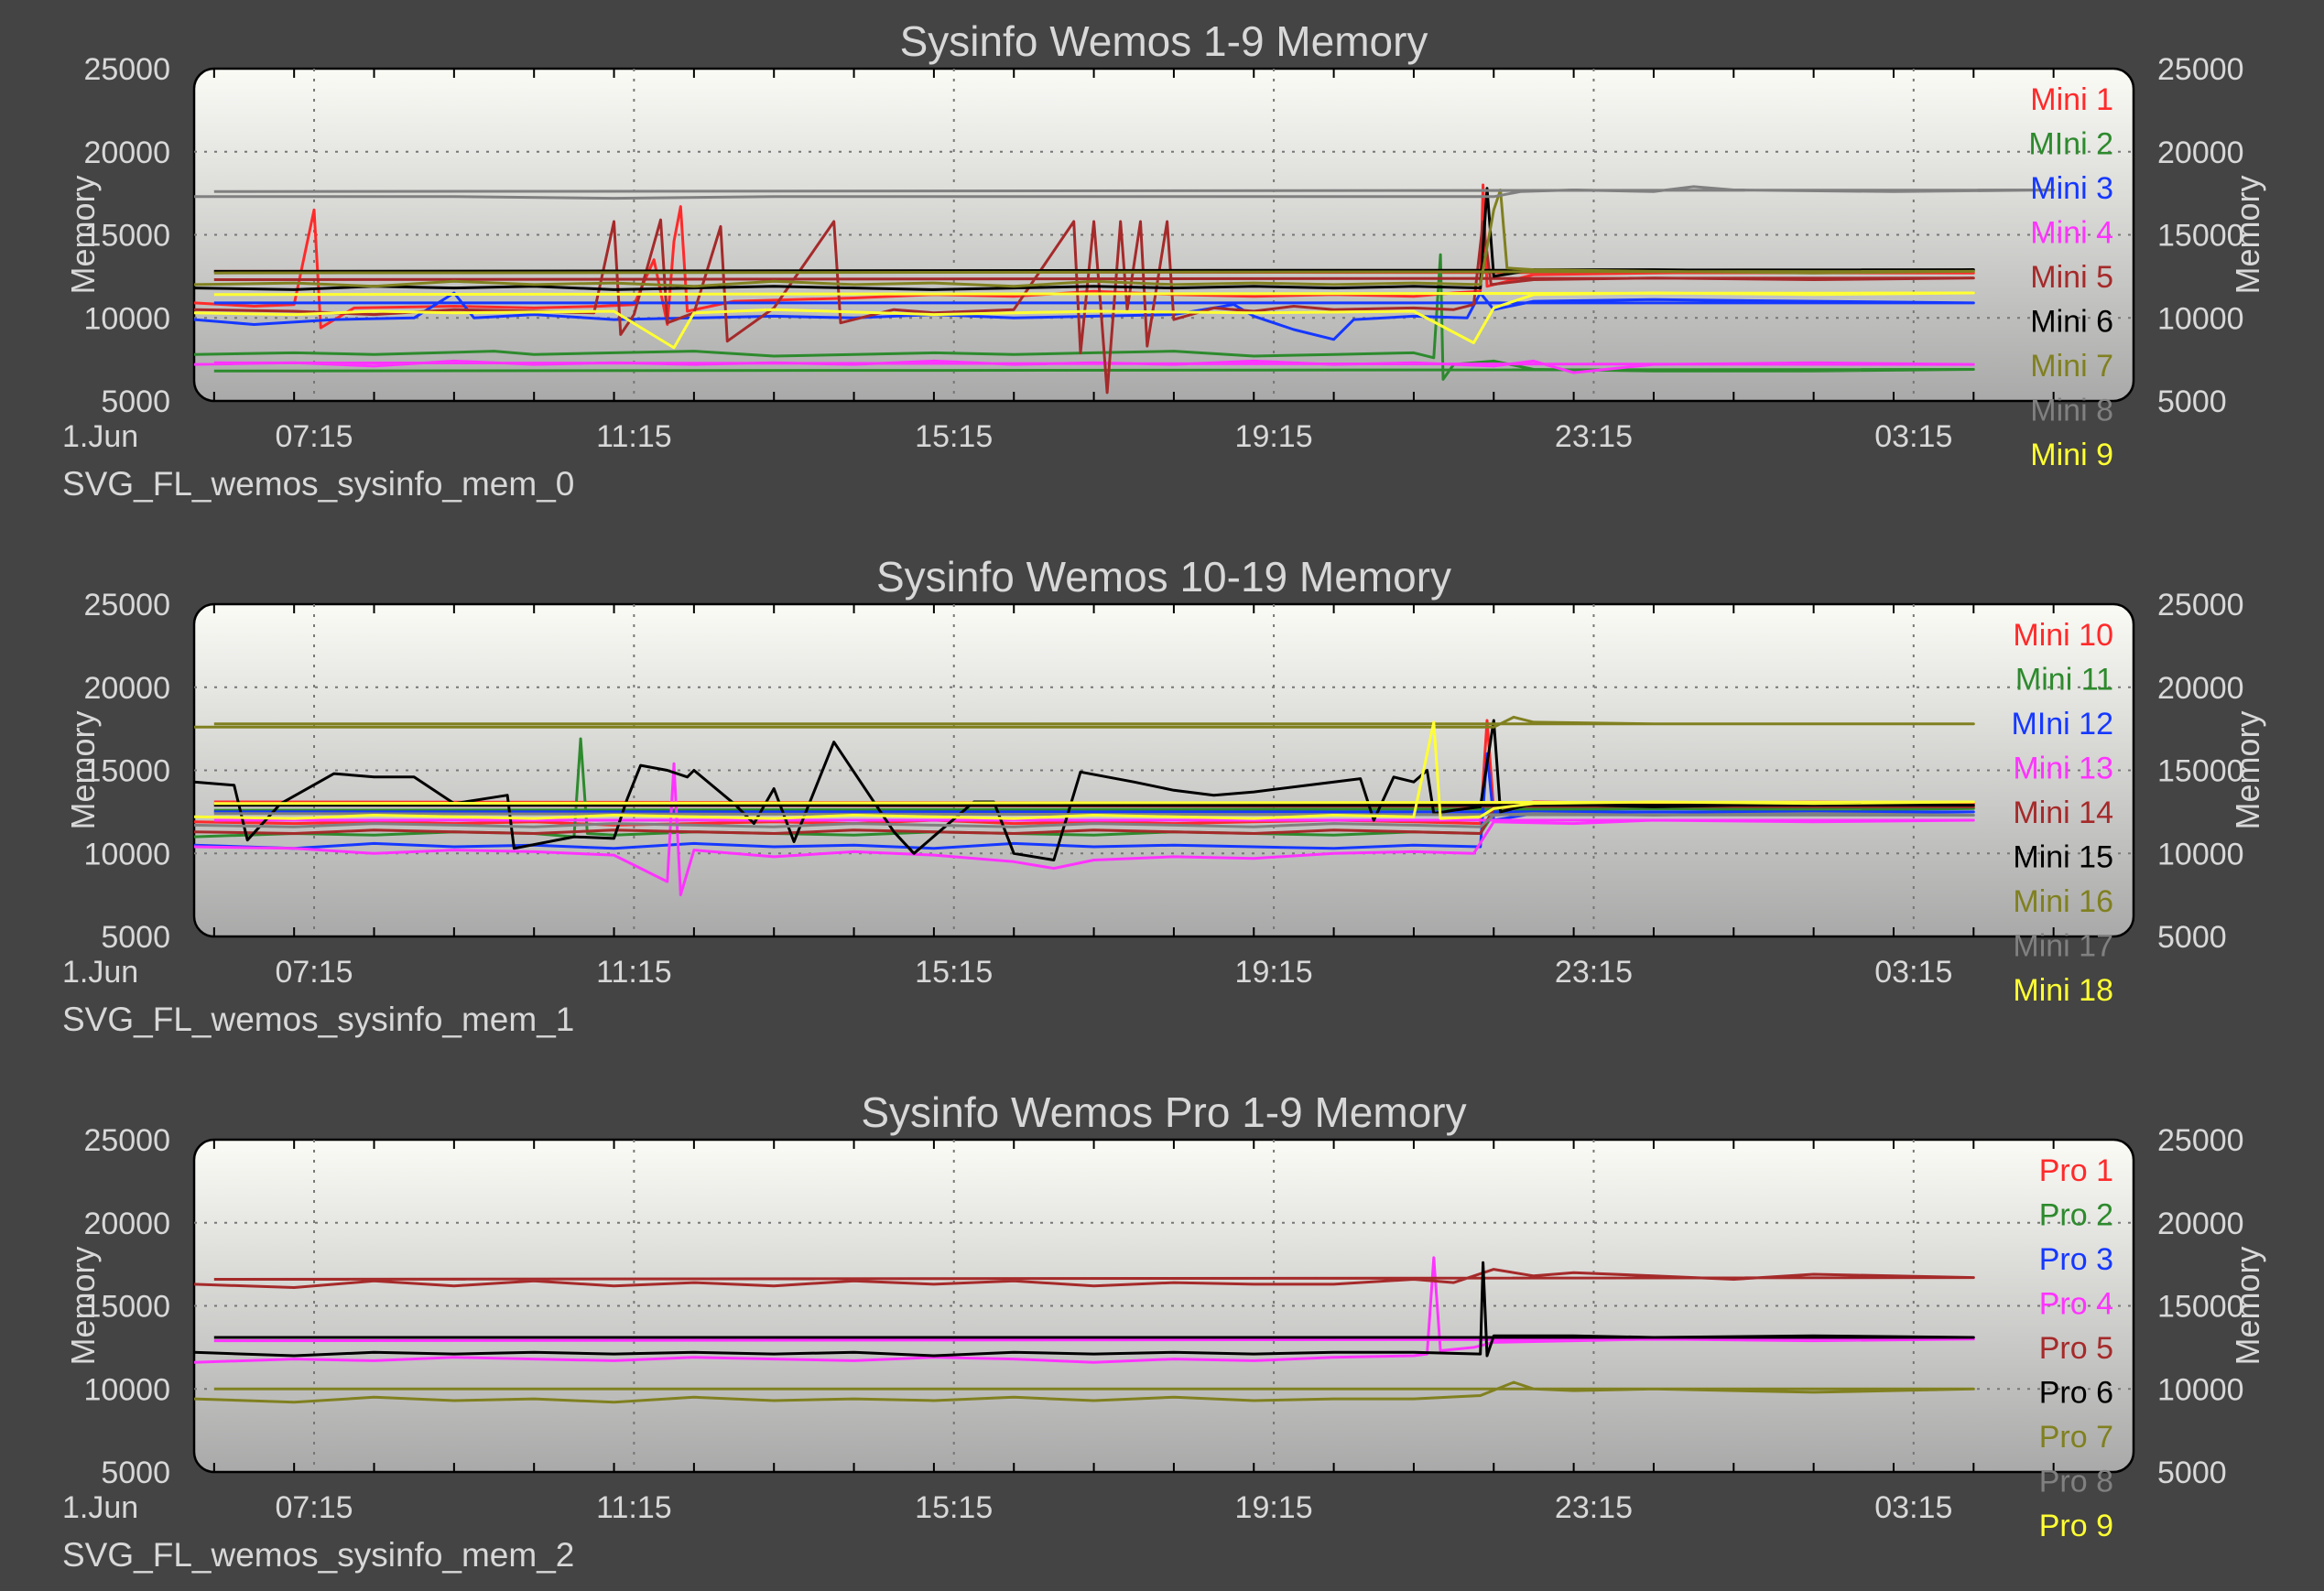 The image size is (2324, 1591). What do you see at coordinates (1164, 1112) in the screenshot?
I see `chart-title: Sysinfo Wemos Pro 1-9 Memory` at bounding box center [1164, 1112].